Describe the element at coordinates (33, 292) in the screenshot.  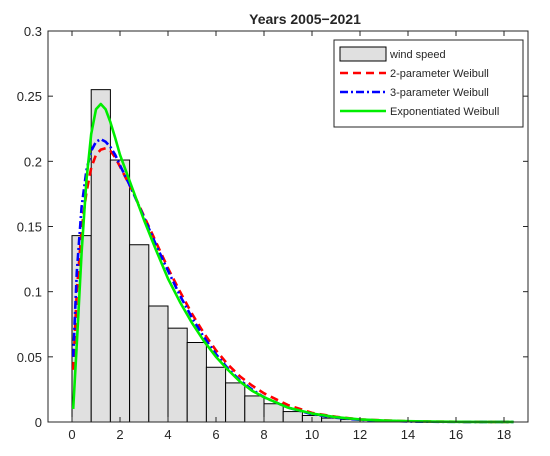
I see `y-tick-label: 0.1` at that location.